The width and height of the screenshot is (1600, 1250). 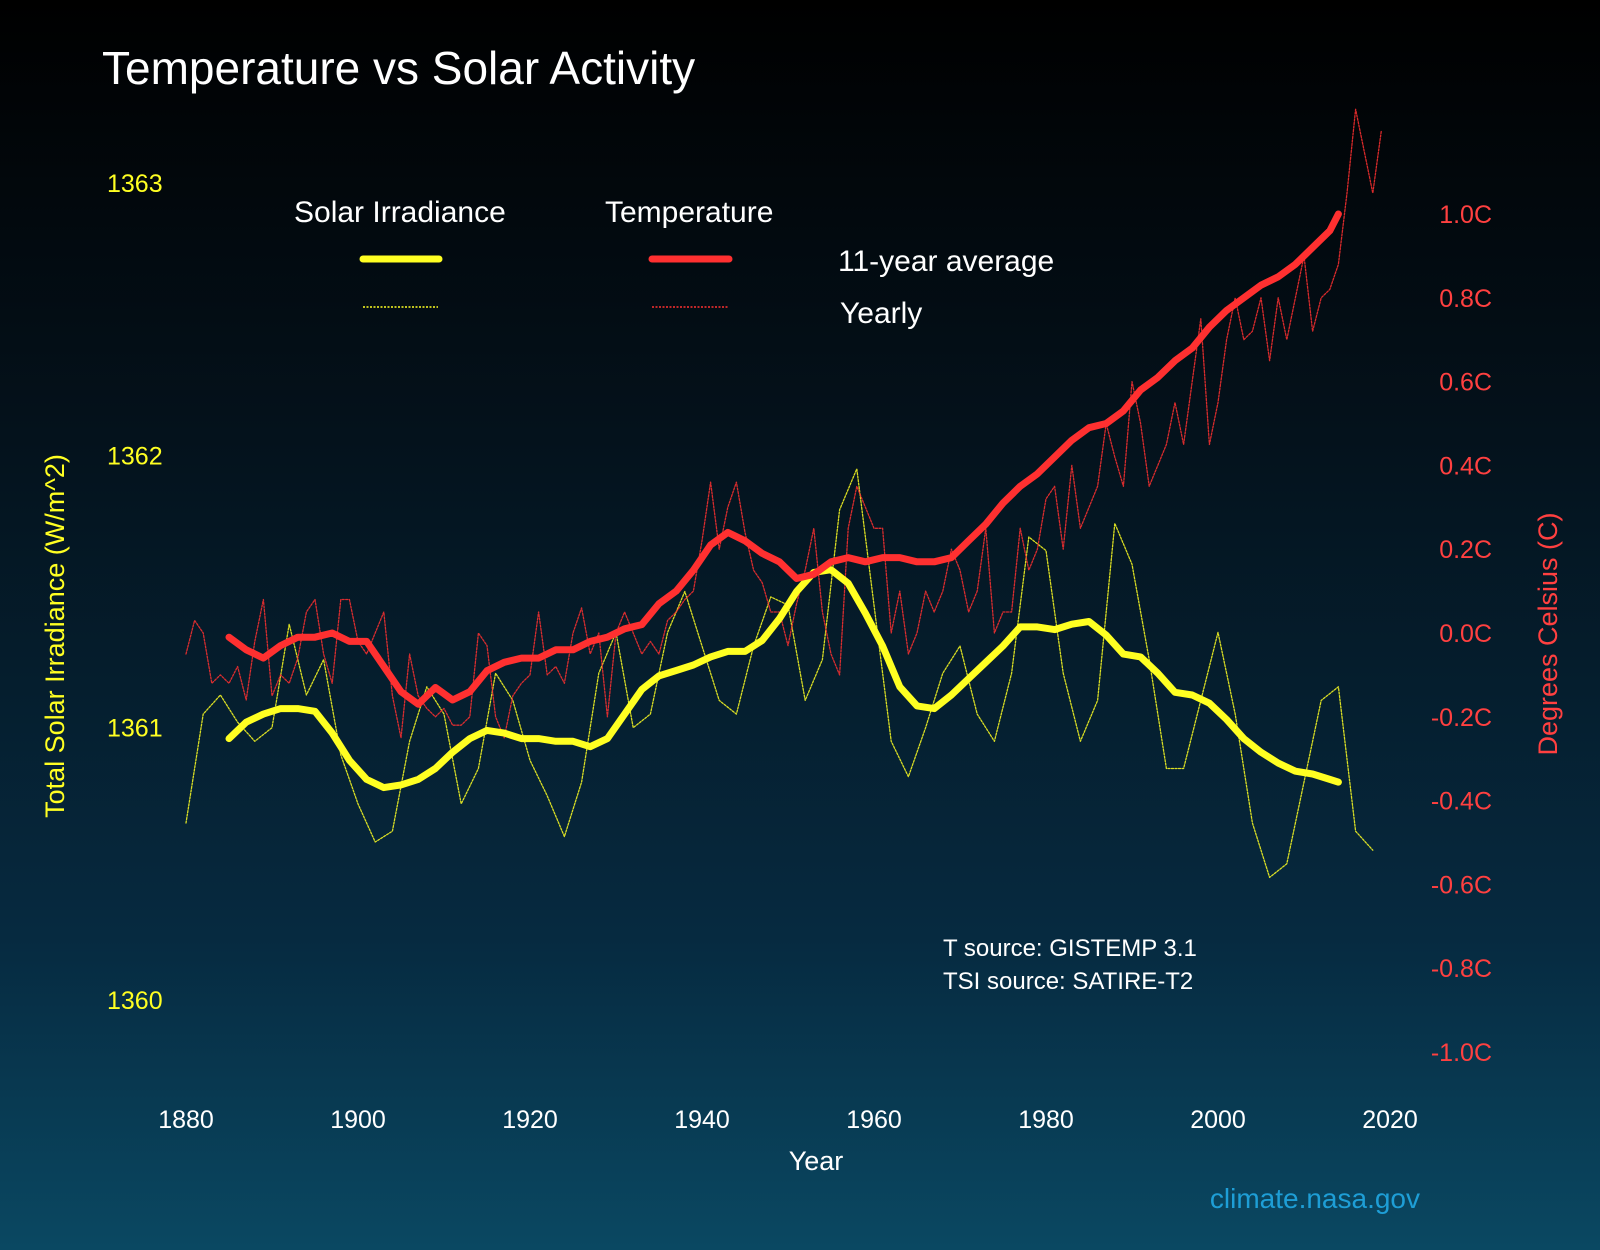 I want to click on y-right-tick-label: 0.2C, so click(x=1465, y=550).